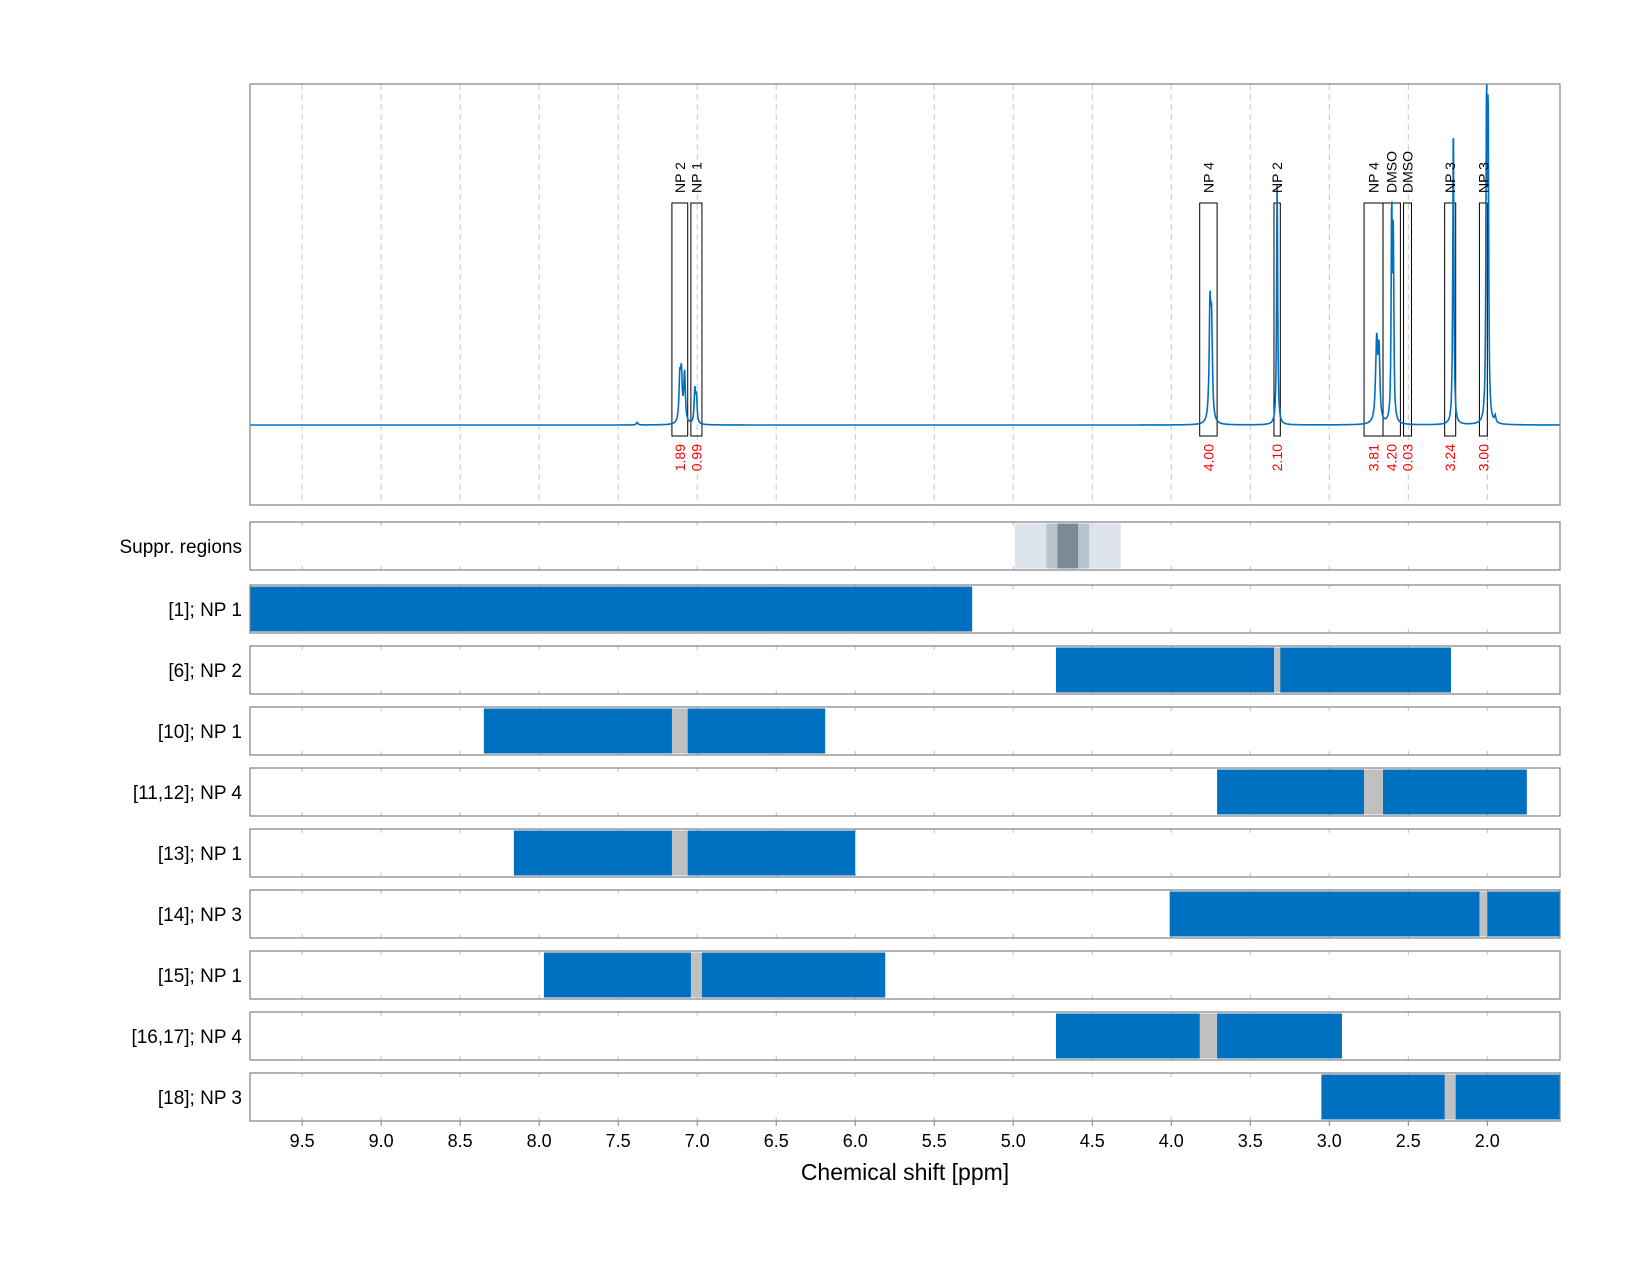  I want to click on window-row-label-8: [18]; NP 3, so click(200, 1098).